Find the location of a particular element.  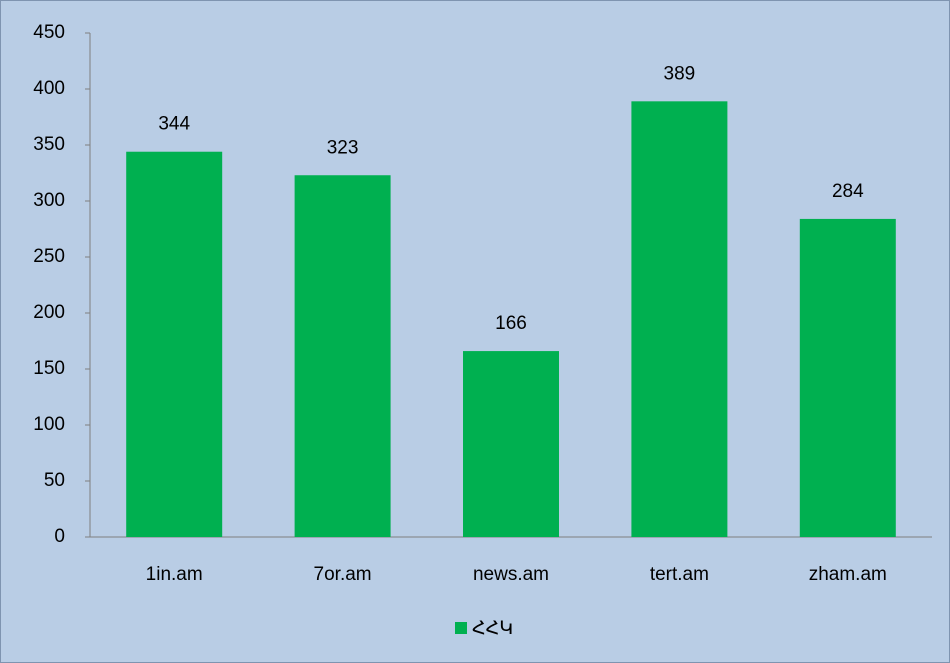

x-tick-label: news.am is located at coordinates (511, 574).